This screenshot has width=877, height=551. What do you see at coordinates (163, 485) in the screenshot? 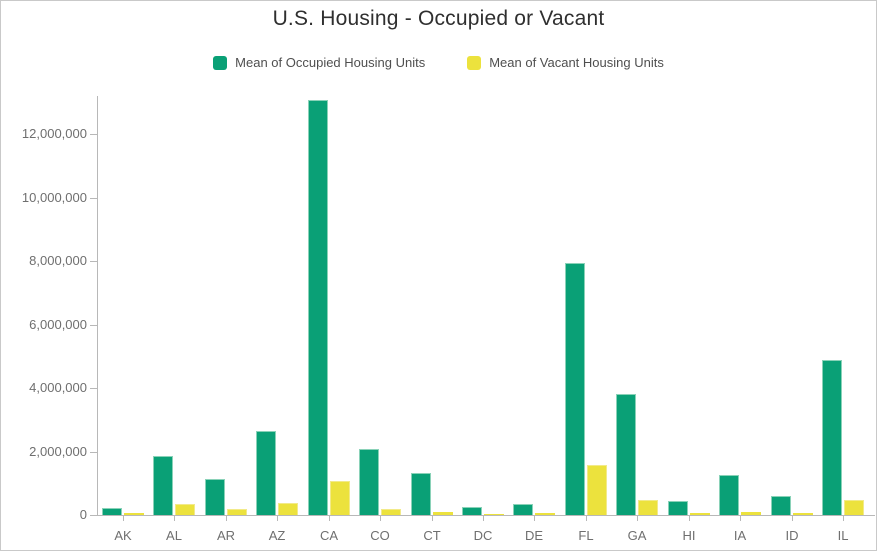
I see `bar-occupied-AL` at bounding box center [163, 485].